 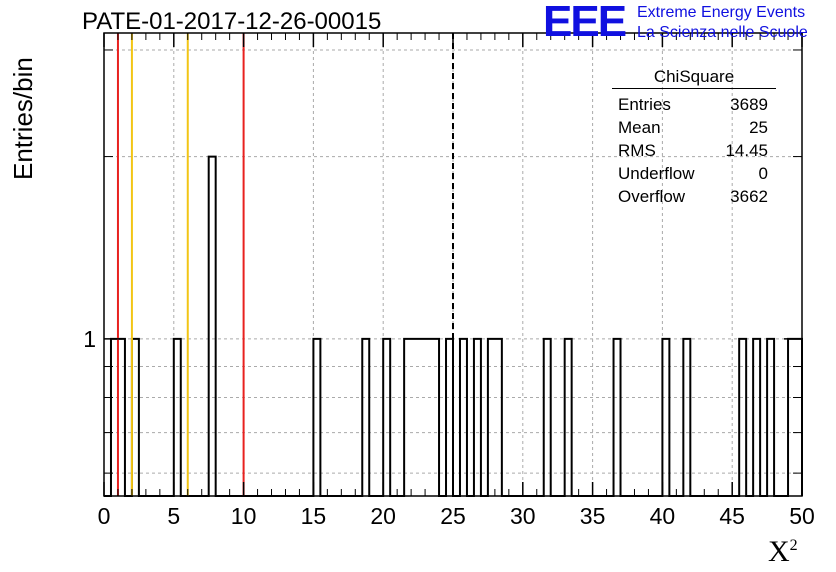 I want to click on logo-line-2: La Scienza nelle Scuole, so click(x=722, y=32).